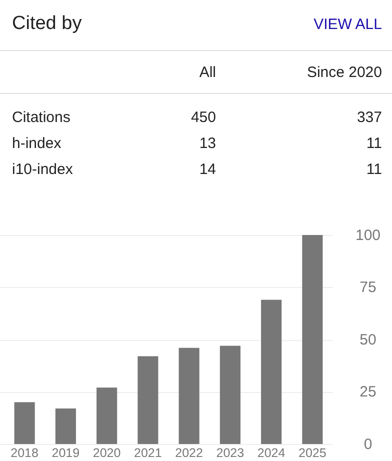 This screenshot has width=392, height=461. What do you see at coordinates (344, 72) in the screenshot?
I see `legend-label: Since 2020` at bounding box center [344, 72].